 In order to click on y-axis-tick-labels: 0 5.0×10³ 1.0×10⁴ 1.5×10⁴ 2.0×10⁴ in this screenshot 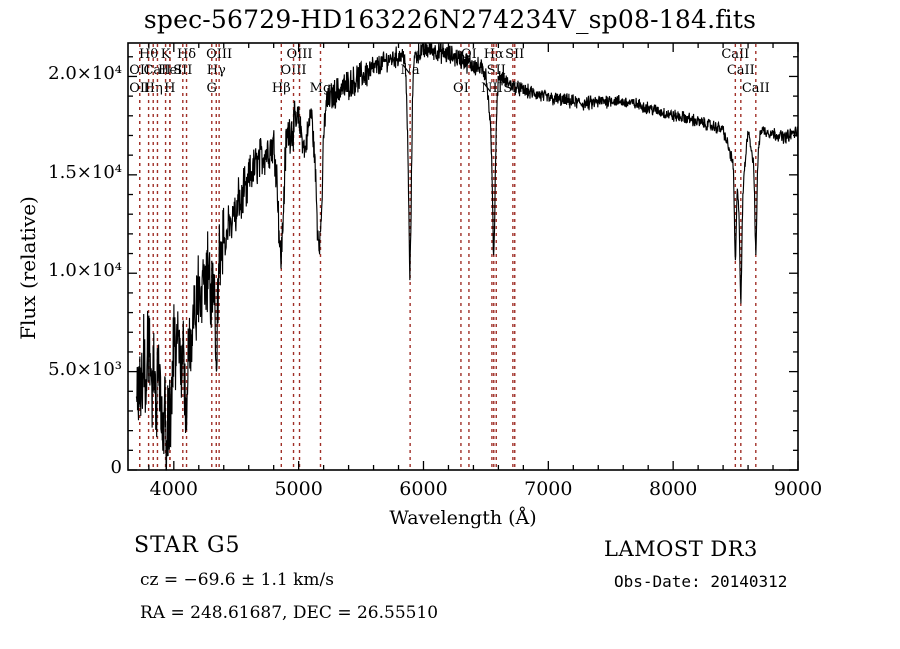, I will do `click(61, 324)`.